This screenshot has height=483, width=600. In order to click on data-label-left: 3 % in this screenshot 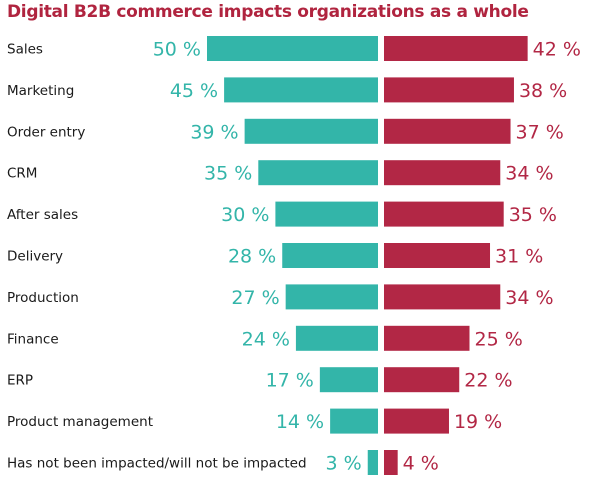, I will do `click(344, 464)`.